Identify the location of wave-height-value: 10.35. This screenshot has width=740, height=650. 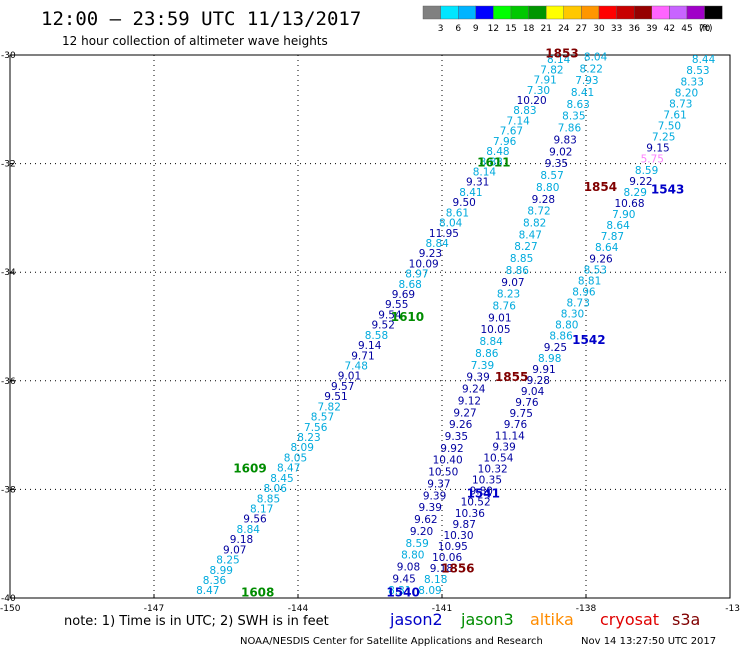
(487, 481).